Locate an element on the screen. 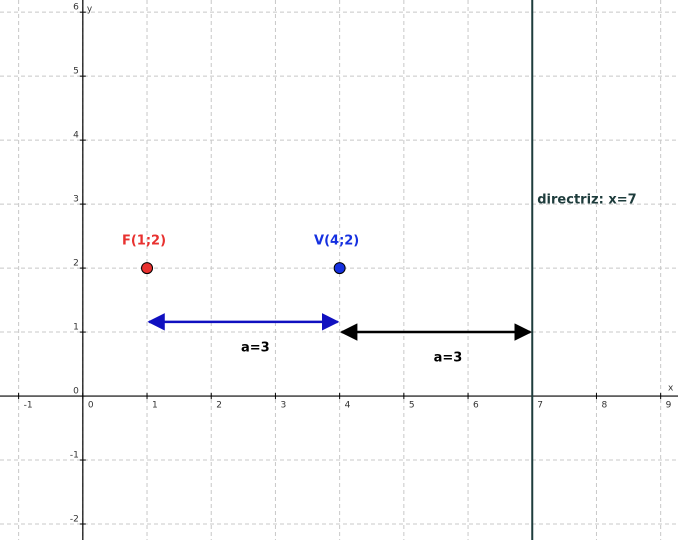  x-tick-label: 0 is located at coordinates (91, 406).